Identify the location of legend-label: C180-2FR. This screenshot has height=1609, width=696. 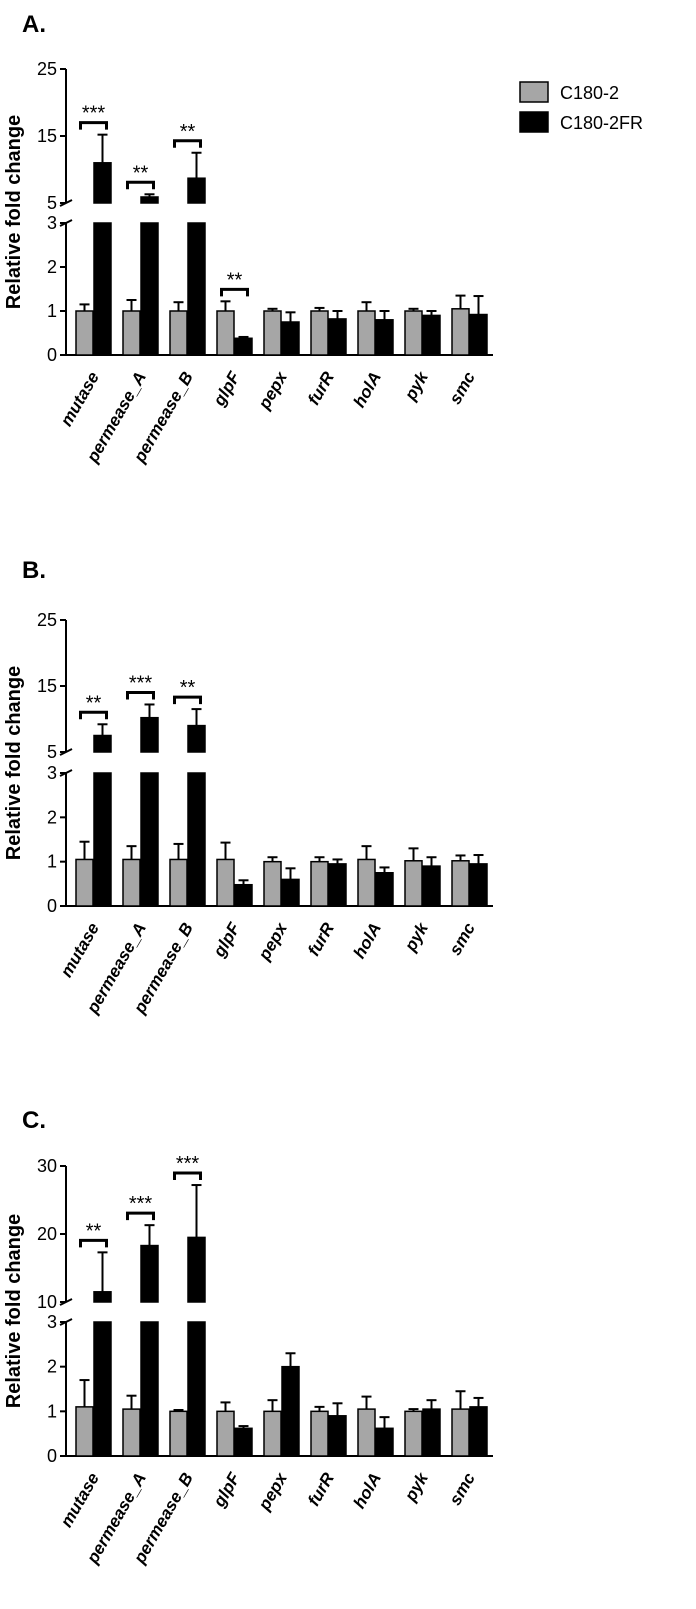
(601, 123).